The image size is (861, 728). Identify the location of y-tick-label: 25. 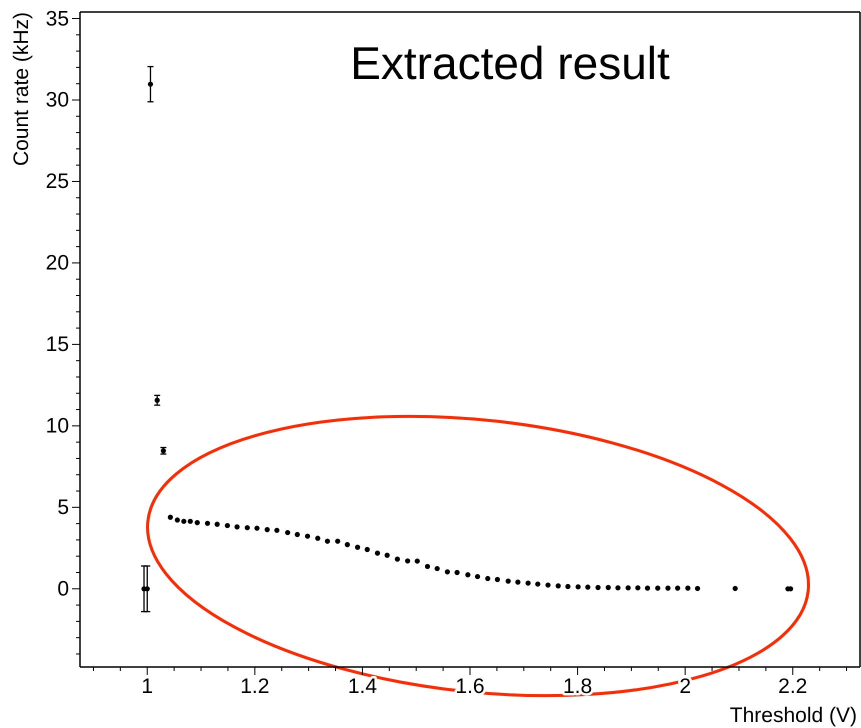
(57, 182).